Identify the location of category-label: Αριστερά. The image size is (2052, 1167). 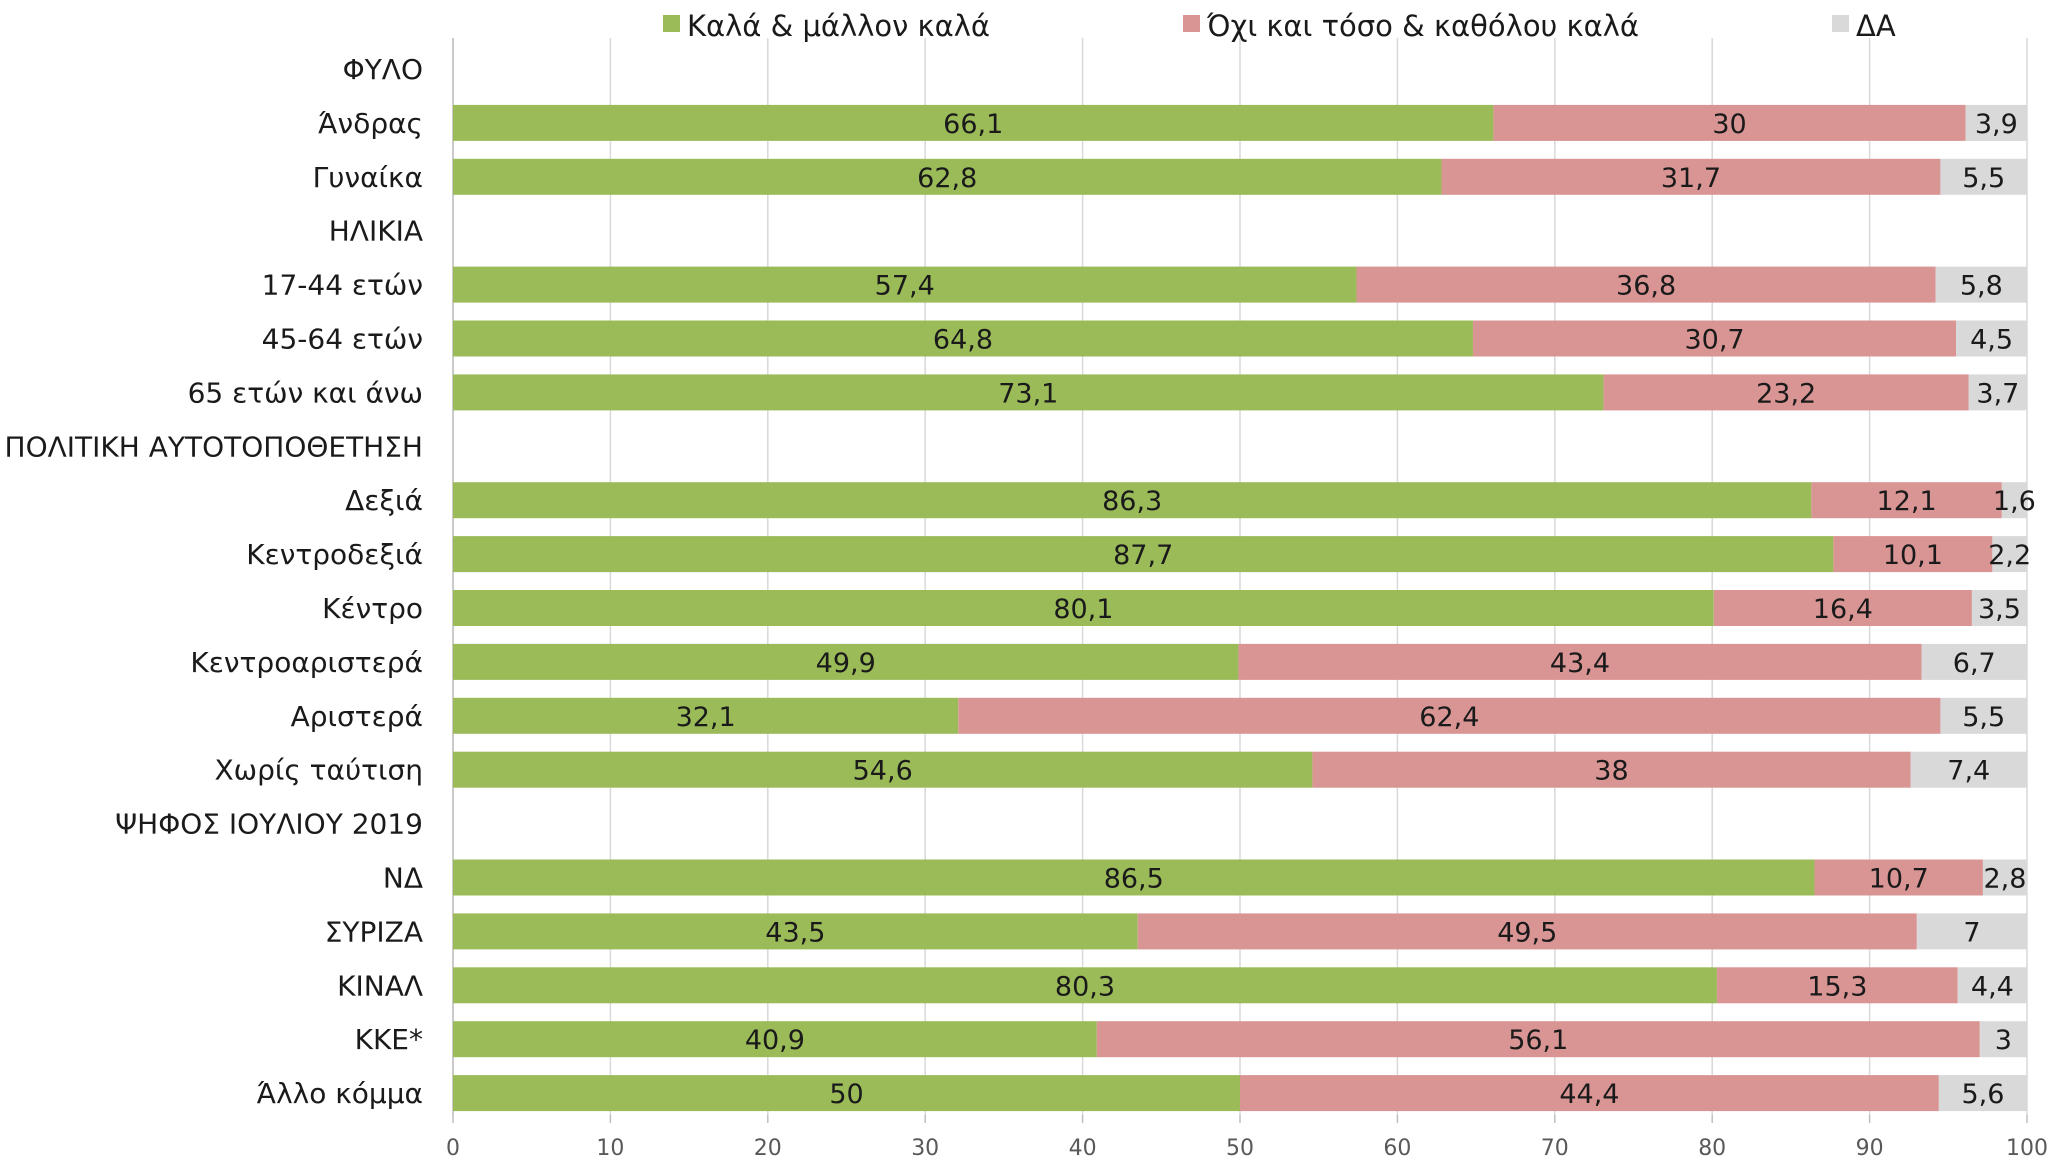
(357, 716).